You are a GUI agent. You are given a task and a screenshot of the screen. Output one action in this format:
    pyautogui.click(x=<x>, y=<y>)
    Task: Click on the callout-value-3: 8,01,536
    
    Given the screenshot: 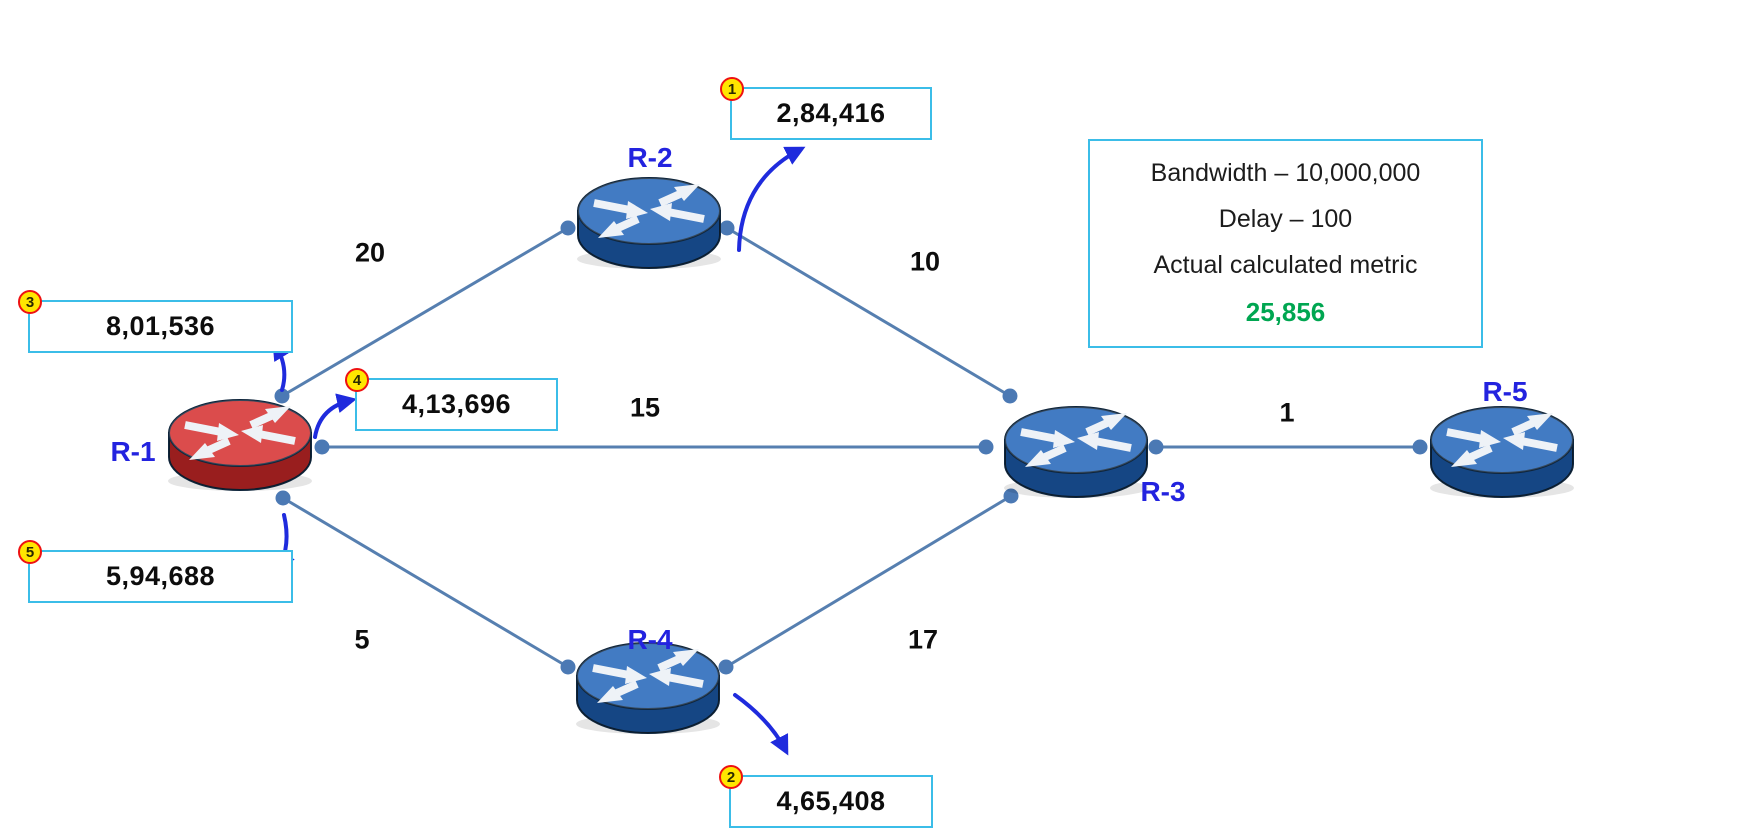 What is the action you would take?
    pyautogui.click(x=160, y=326)
    